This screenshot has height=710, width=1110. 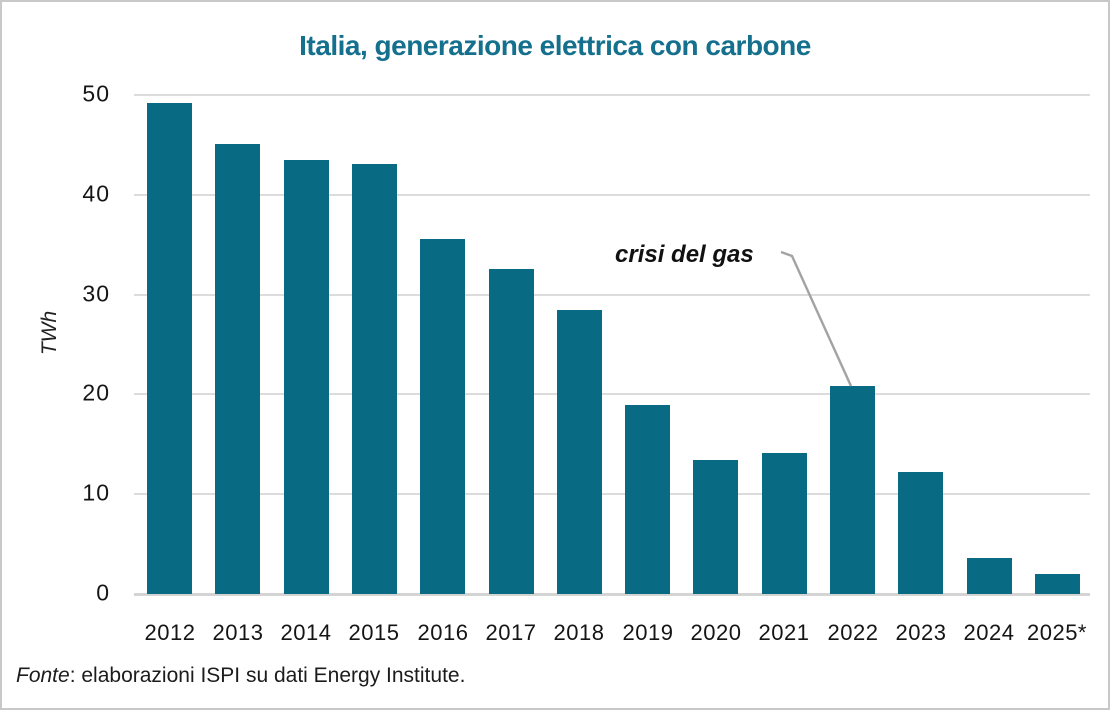 What do you see at coordinates (647, 499) in the screenshot?
I see `bar-2019` at bounding box center [647, 499].